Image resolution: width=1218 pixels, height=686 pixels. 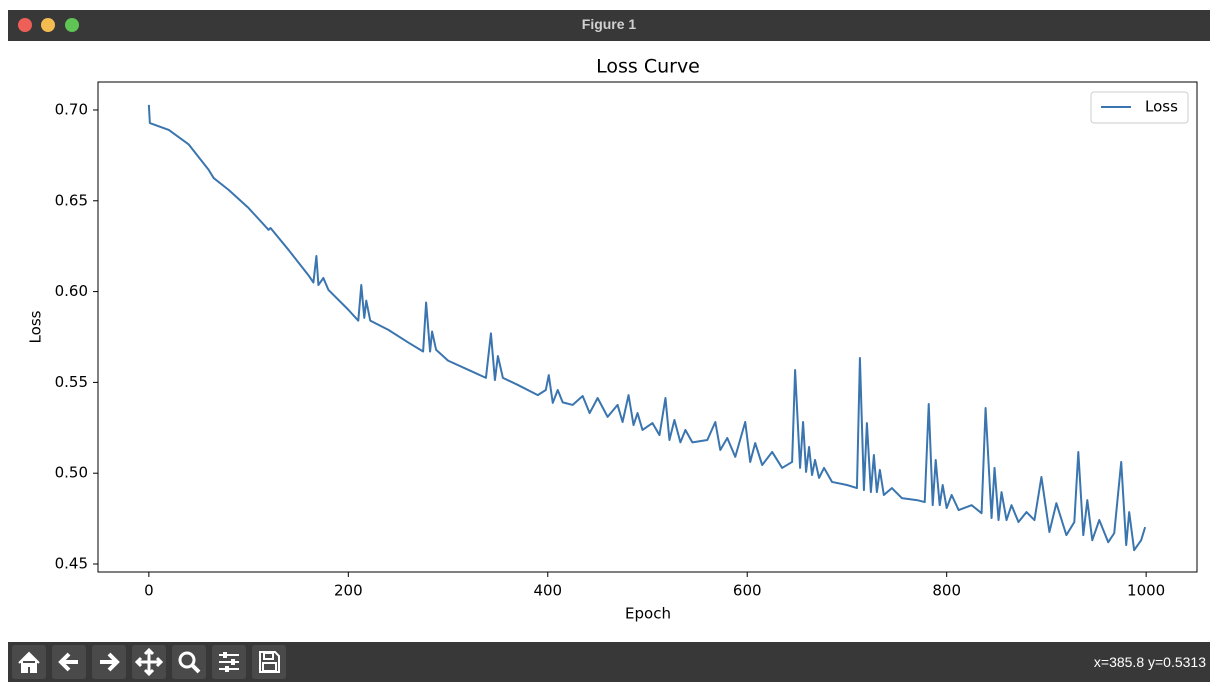 I want to click on y-tick-label: 0.50, so click(x=71, y=473).